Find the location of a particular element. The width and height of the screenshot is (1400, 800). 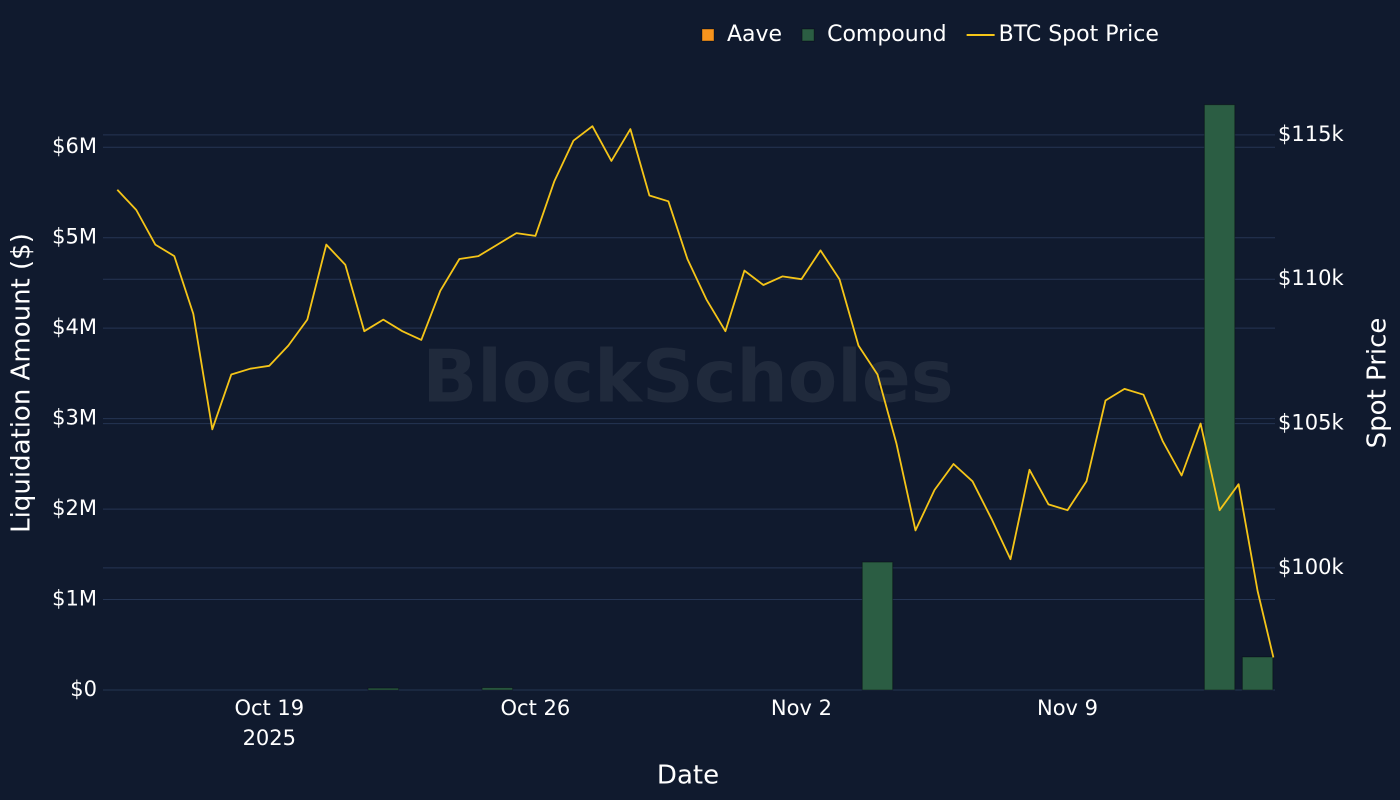

y2-tick-label: $110k is located at coordinates (1311, 278).